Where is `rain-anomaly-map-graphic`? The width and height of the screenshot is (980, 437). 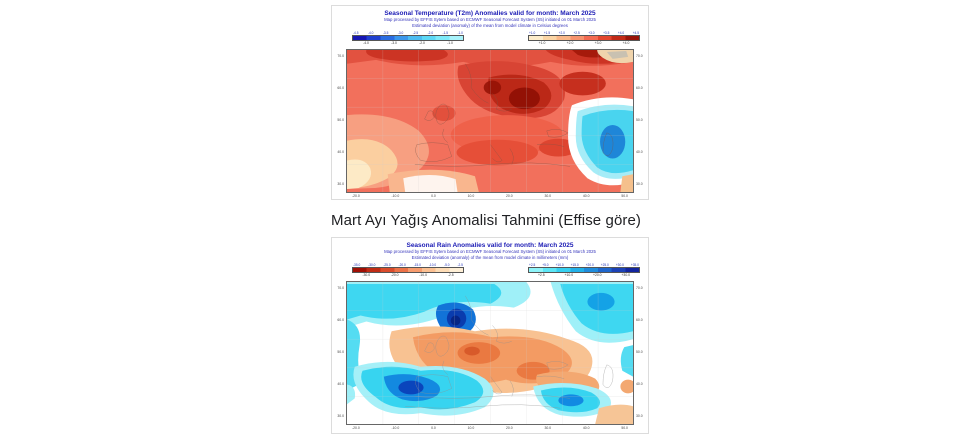 rain-anomaly-map-graphic is located at coordinates (490, 352).